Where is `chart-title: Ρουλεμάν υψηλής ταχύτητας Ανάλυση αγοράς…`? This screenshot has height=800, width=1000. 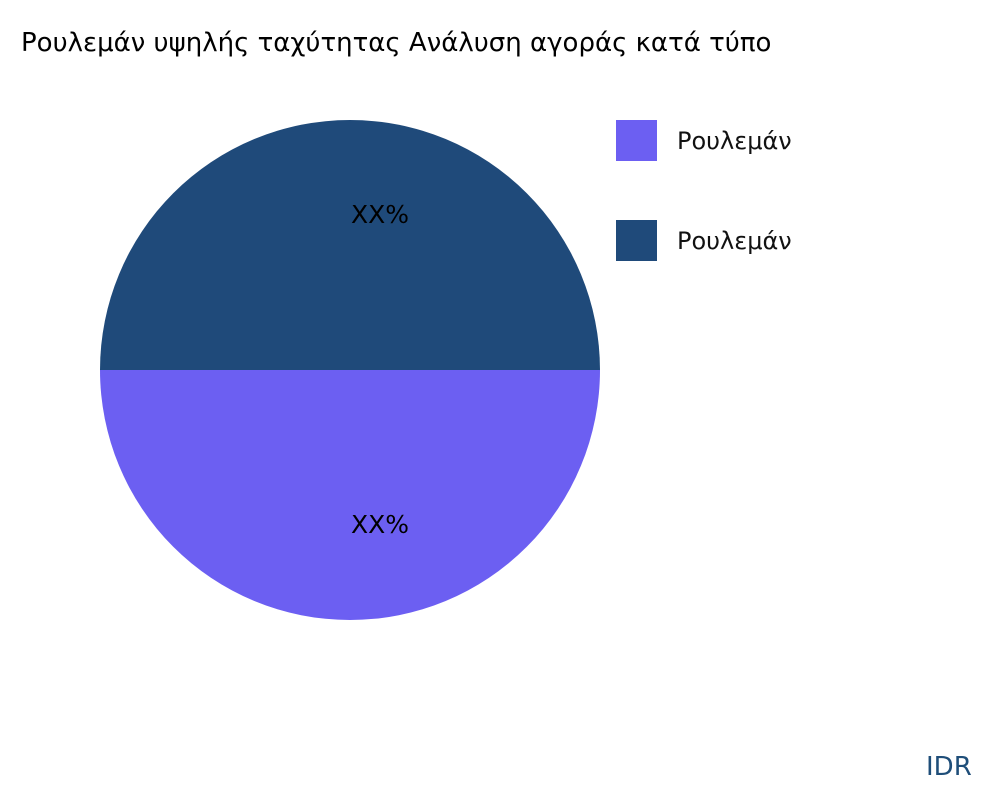
chart-title: Ρουλεμάν υψηλής ταχύτητας Ανάλυση αγοράς… is located at coordinates (396, 43).